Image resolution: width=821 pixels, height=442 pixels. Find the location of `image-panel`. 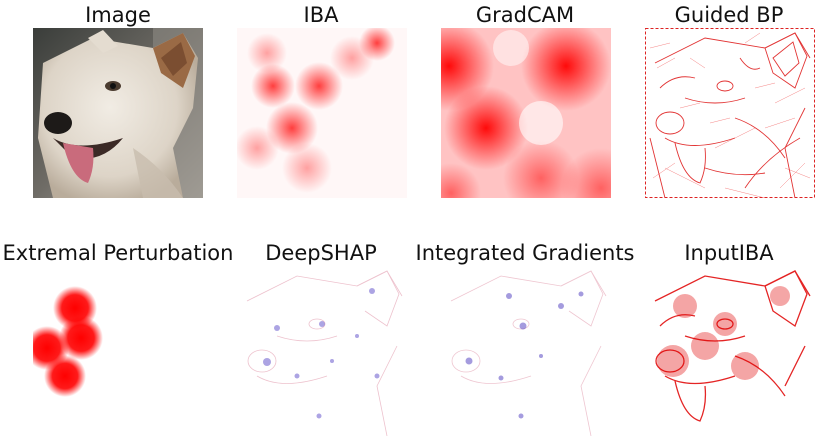

image-panel is located at coordinates (118, 113).